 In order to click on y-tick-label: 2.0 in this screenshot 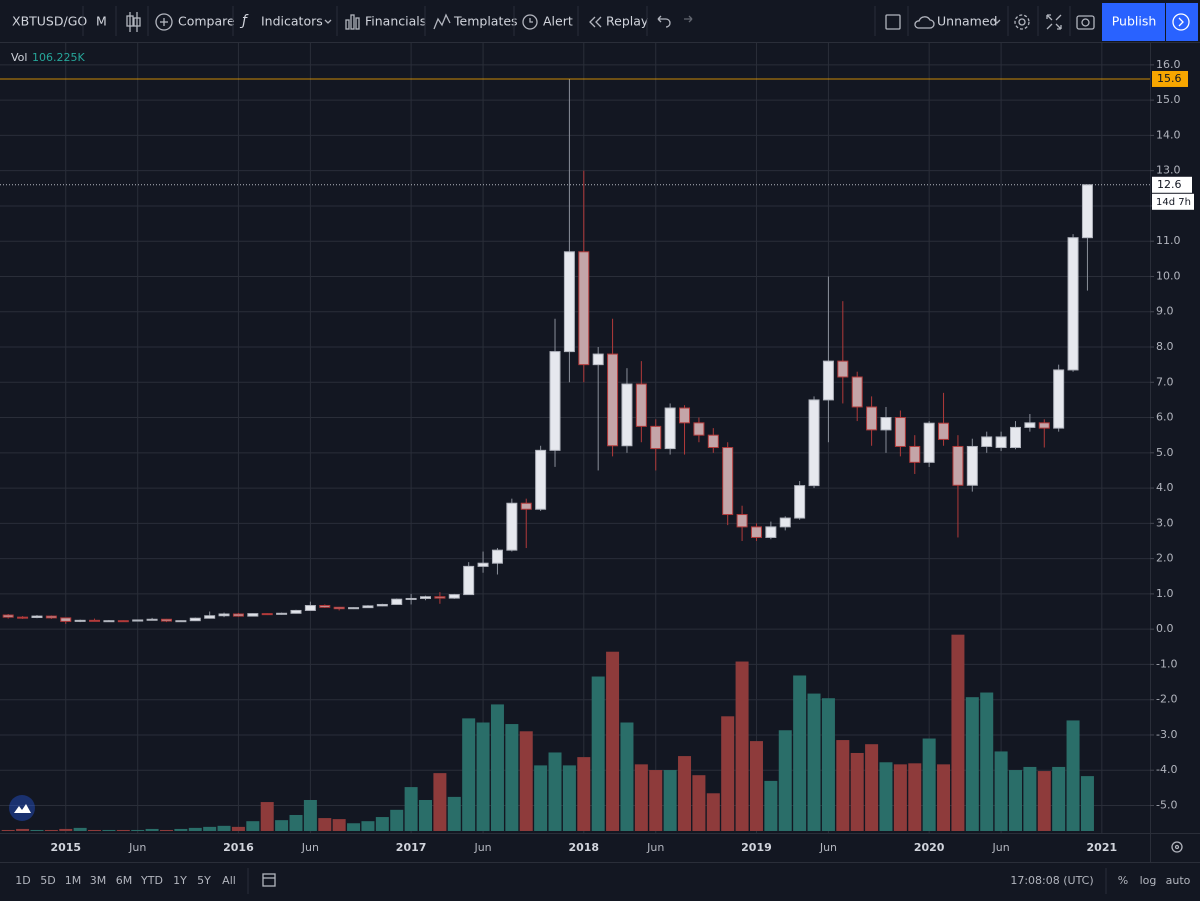, I will do `click(1165, 558)`.